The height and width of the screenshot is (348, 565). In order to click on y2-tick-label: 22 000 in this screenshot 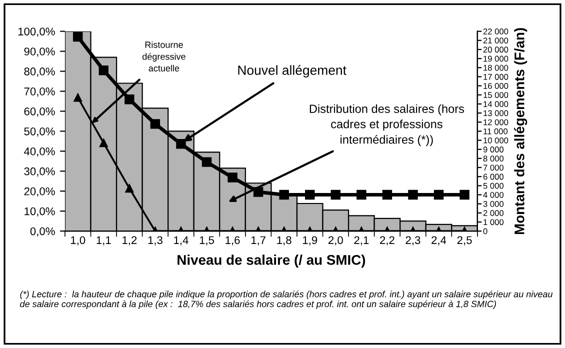, I will do `click(495, 31)`.